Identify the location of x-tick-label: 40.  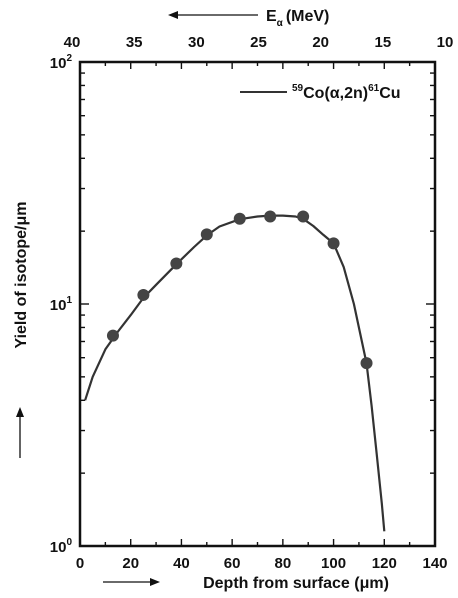
(181, 563).